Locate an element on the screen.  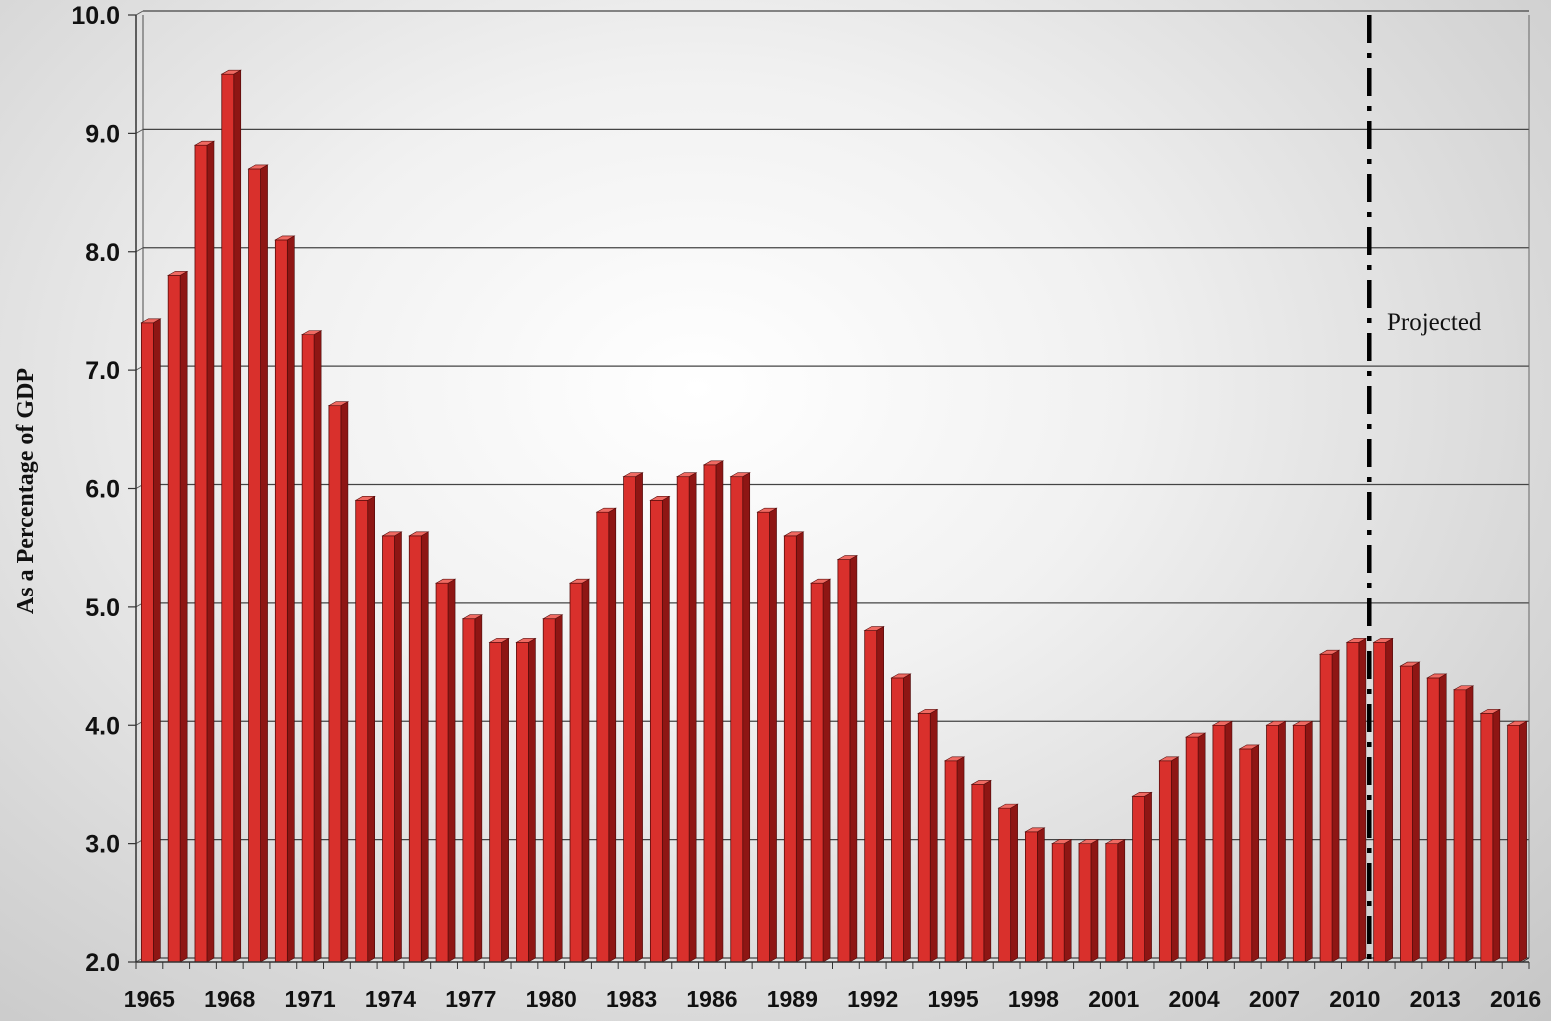
bar-2002 is located at coordinates (1142, 877).